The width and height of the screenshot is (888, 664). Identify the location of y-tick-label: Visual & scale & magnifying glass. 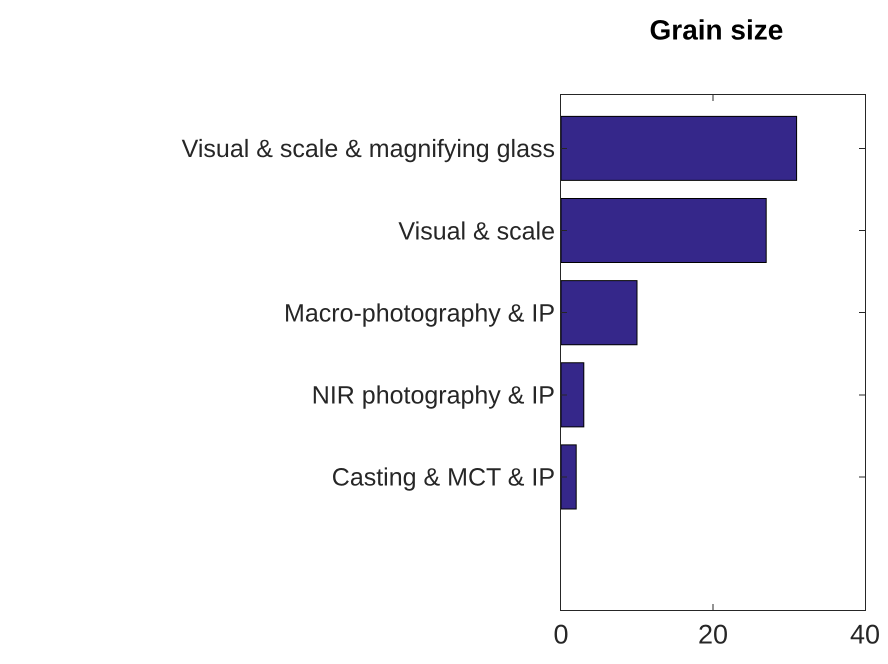
(368, 149).